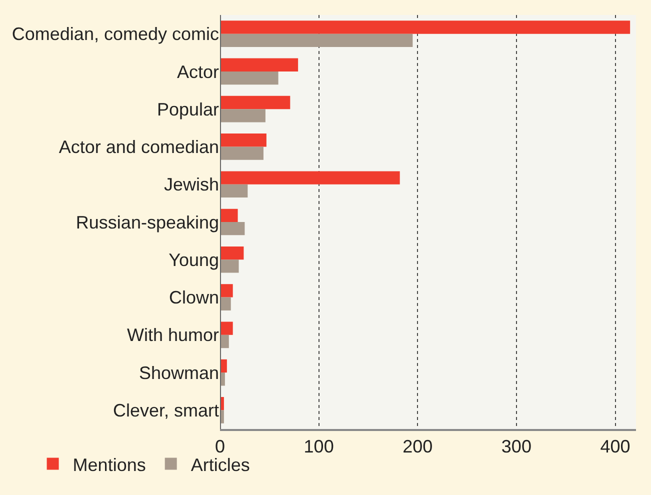 The width and height of the screenshot is (651, 495). I want to click on y-tick-label: Jewish, so click(191, 184).